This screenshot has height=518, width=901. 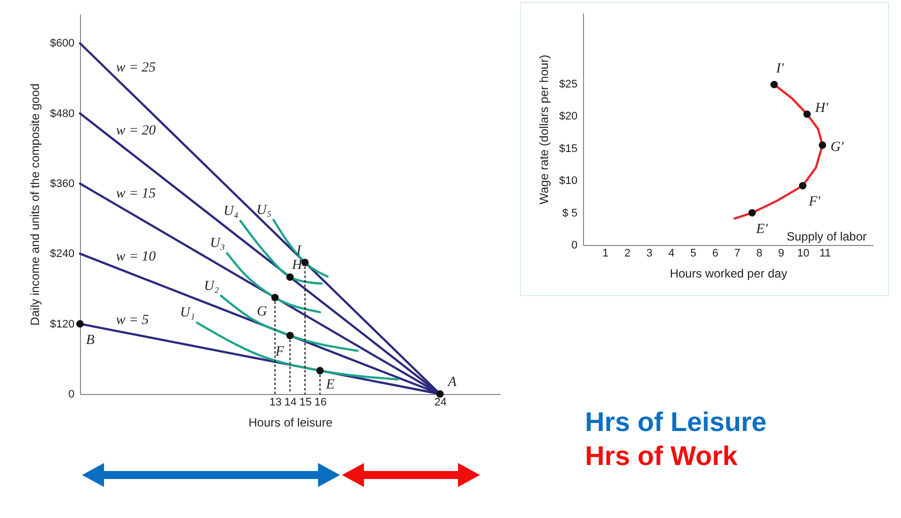 I want to click on y-tick-label: $15, so click(x=568, y=148).